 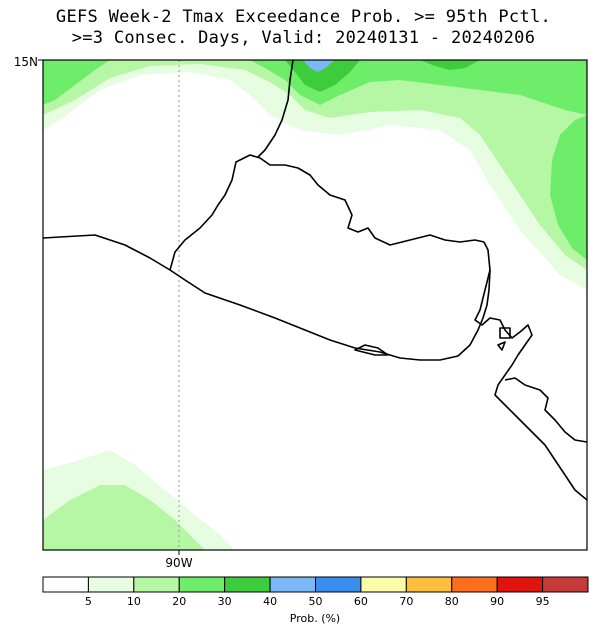 What do you see at coordinates (361, 601) in the screenshot?
I see `colorbar-tick-label: 60` at bounding box center [361, 601].